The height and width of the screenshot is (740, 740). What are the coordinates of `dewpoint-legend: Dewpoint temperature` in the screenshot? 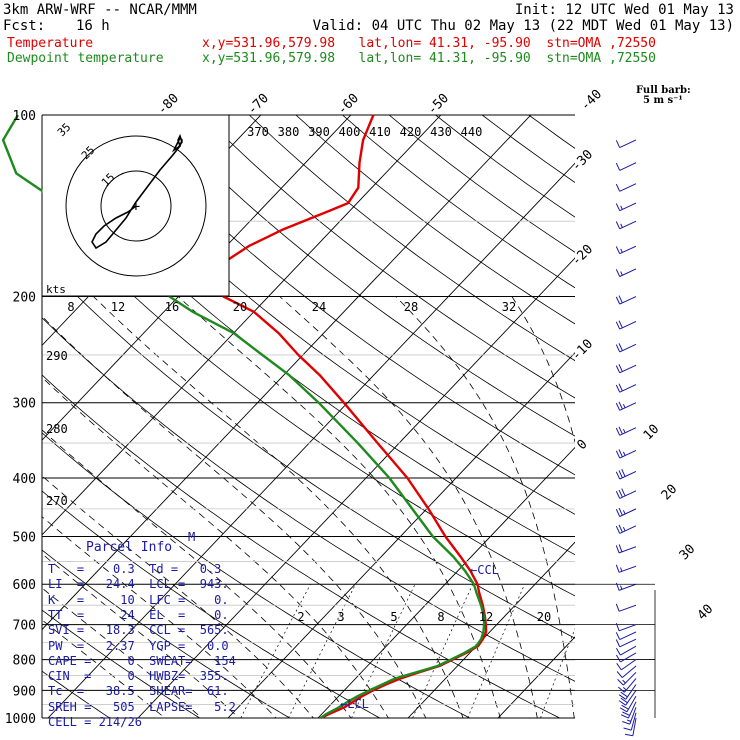 It's located at (85, 58).